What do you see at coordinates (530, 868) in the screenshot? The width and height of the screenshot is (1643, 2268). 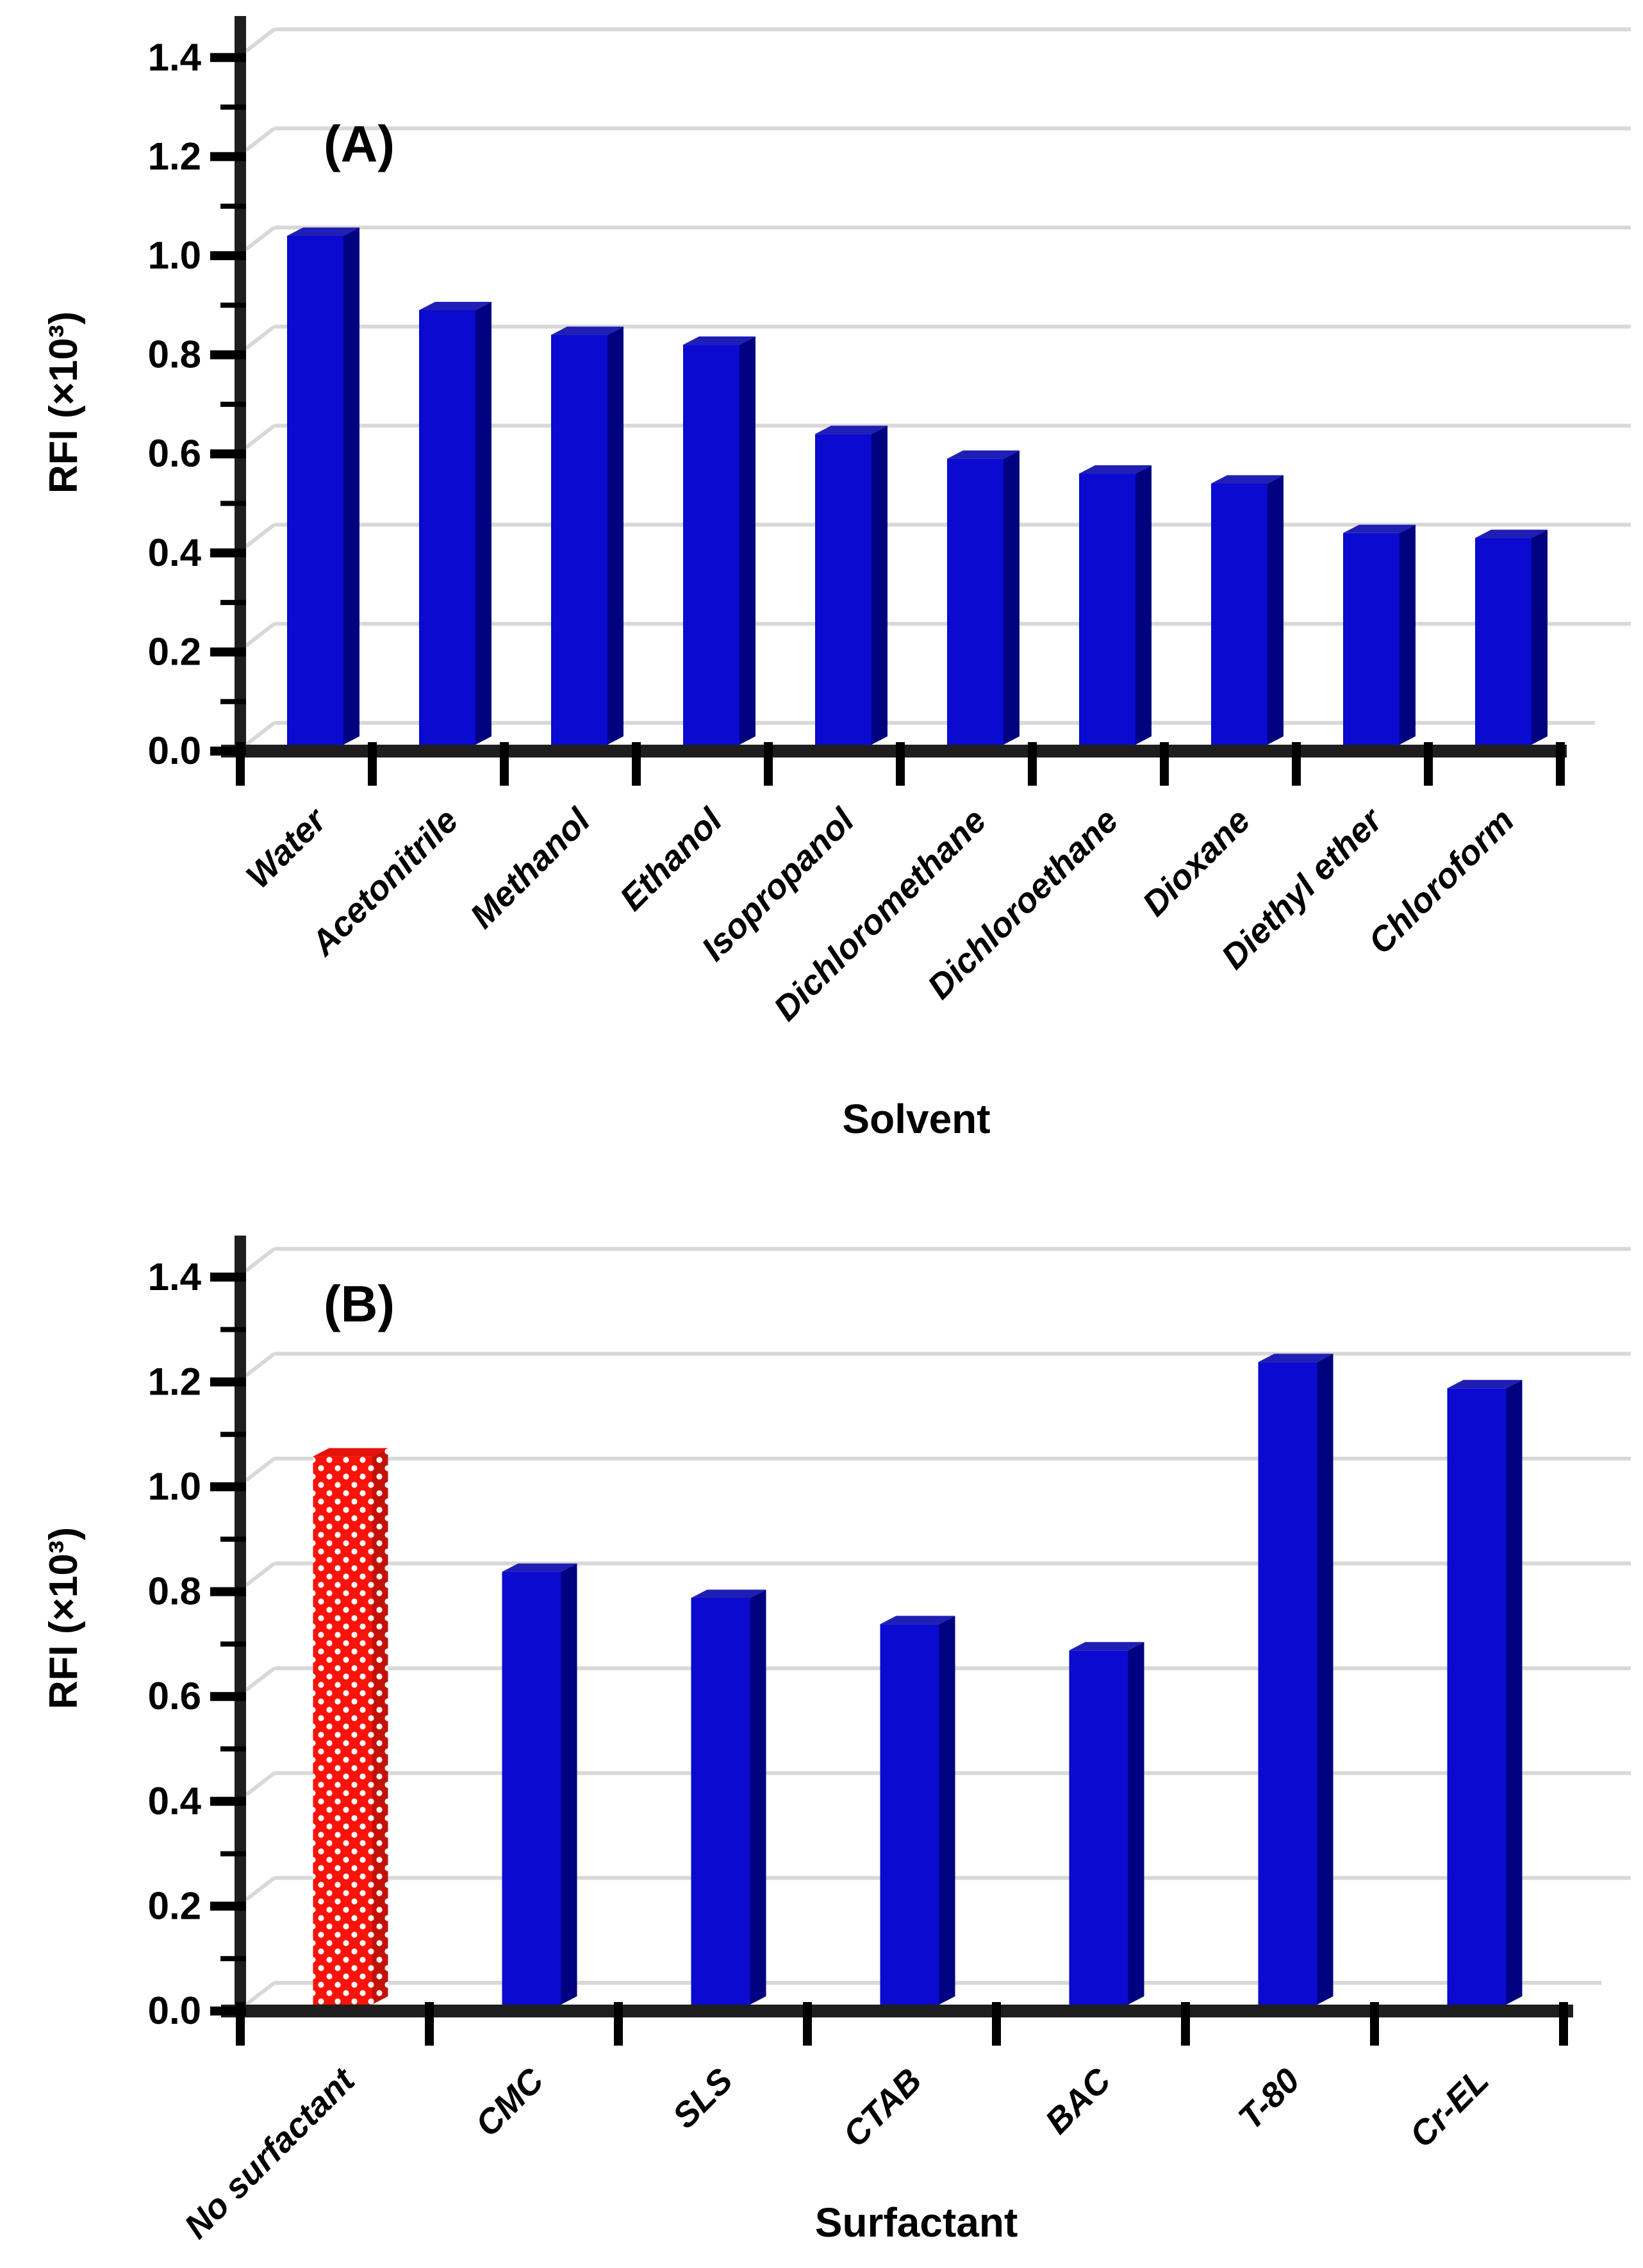 I see `category-label-methanol: Methanol` at bounding box center [530, 868].